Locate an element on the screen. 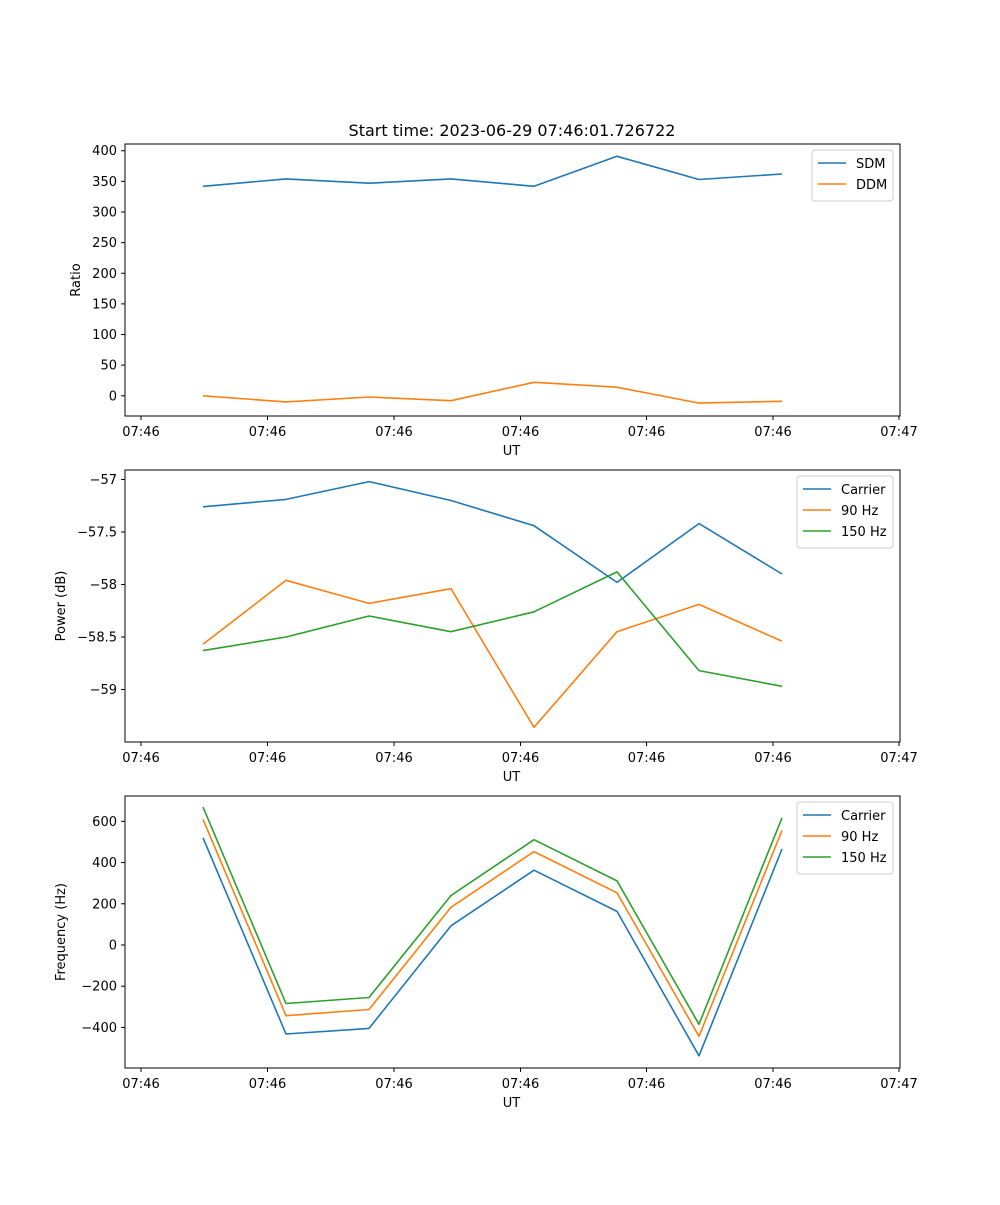 The height and width of the screenshot is (1205, 1000). legend: SDM DDM is located at coordinates (852, 175).